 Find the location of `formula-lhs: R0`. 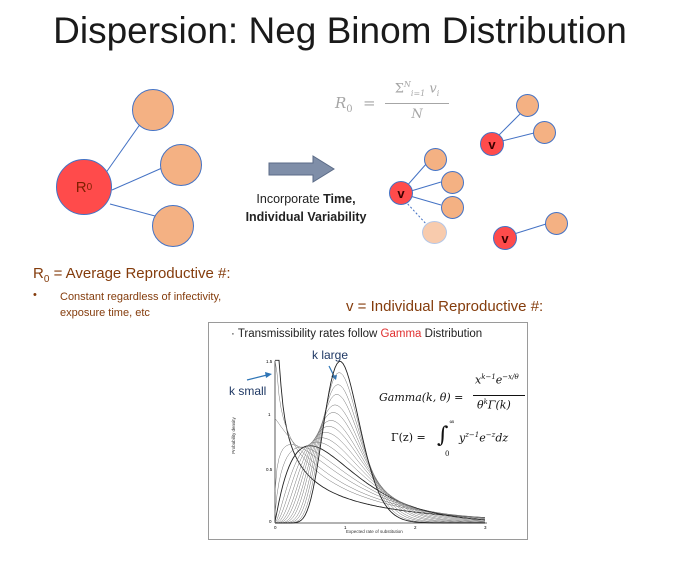

formula-lhs: R0 is located at coordinates (344, 104).